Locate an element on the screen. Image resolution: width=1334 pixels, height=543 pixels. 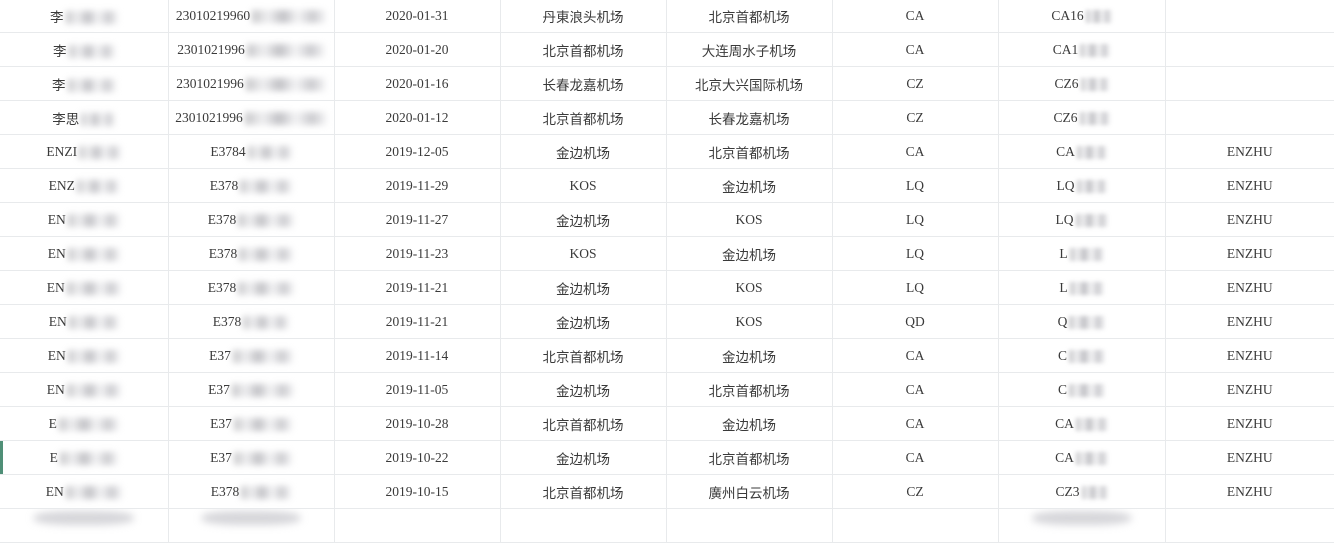
cell-flight: CZ3 is located at coordinates (1082, 491).